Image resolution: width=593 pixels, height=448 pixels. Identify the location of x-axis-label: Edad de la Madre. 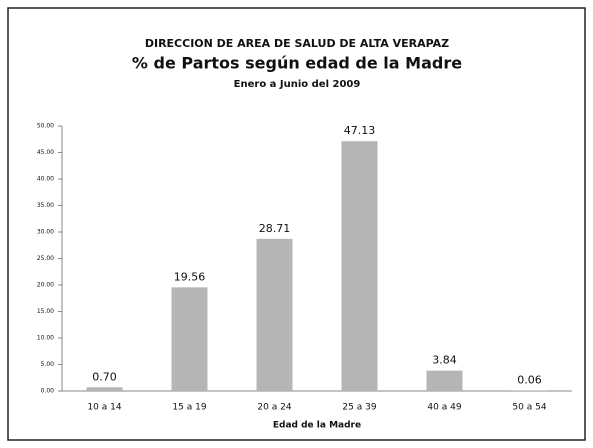
(317, 426).